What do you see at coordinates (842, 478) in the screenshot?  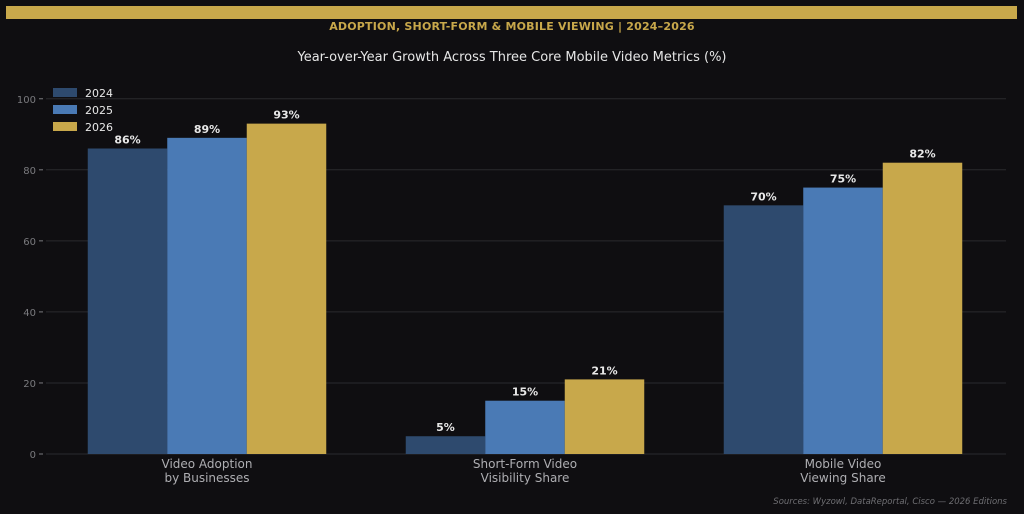 I see `x-category-label: Viewing Share` at bounding box center [842, 478].